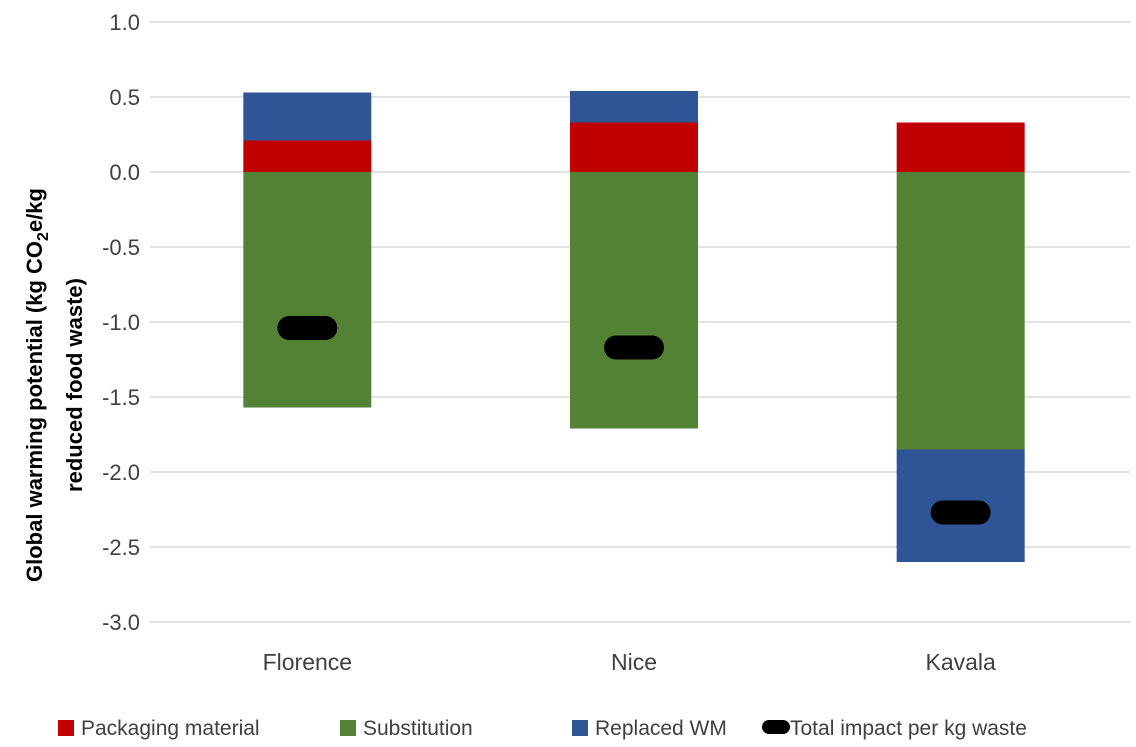 The width and height of the screenshot is (1136, 747). What do you see at coordinates (908, 728) in the screenshot?
I see `legend-label: Total impact per kg waste` at bounding box center [908, 728].